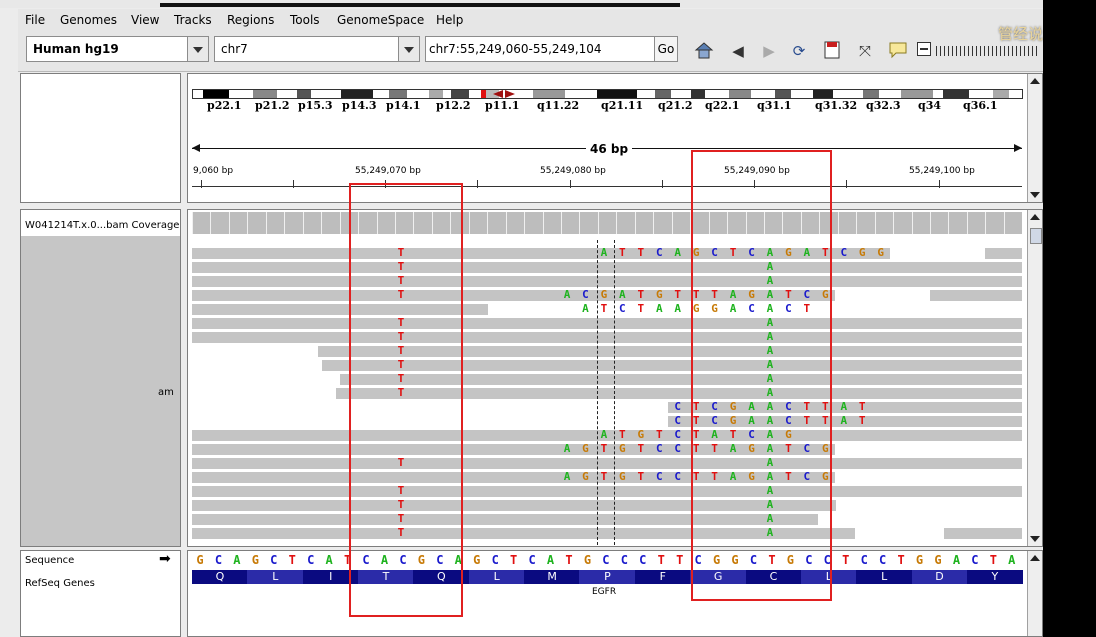  I want to click on amino-acid: F, so click(662, 577).